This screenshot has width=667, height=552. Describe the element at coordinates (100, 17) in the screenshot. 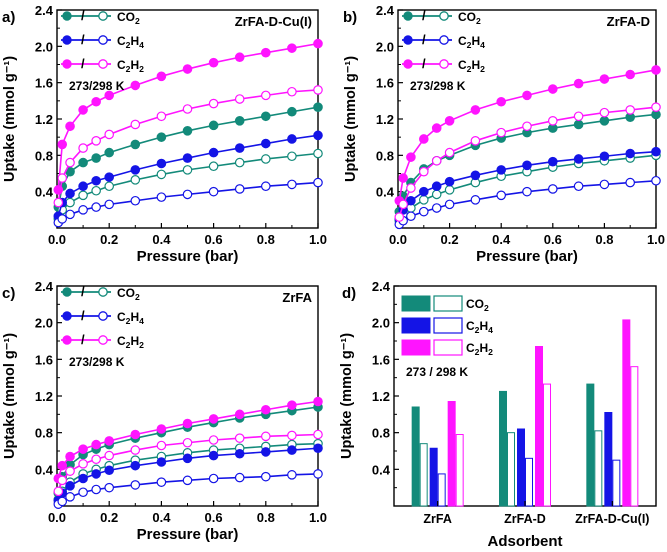

I see `legend-item: / CO2` at that location.